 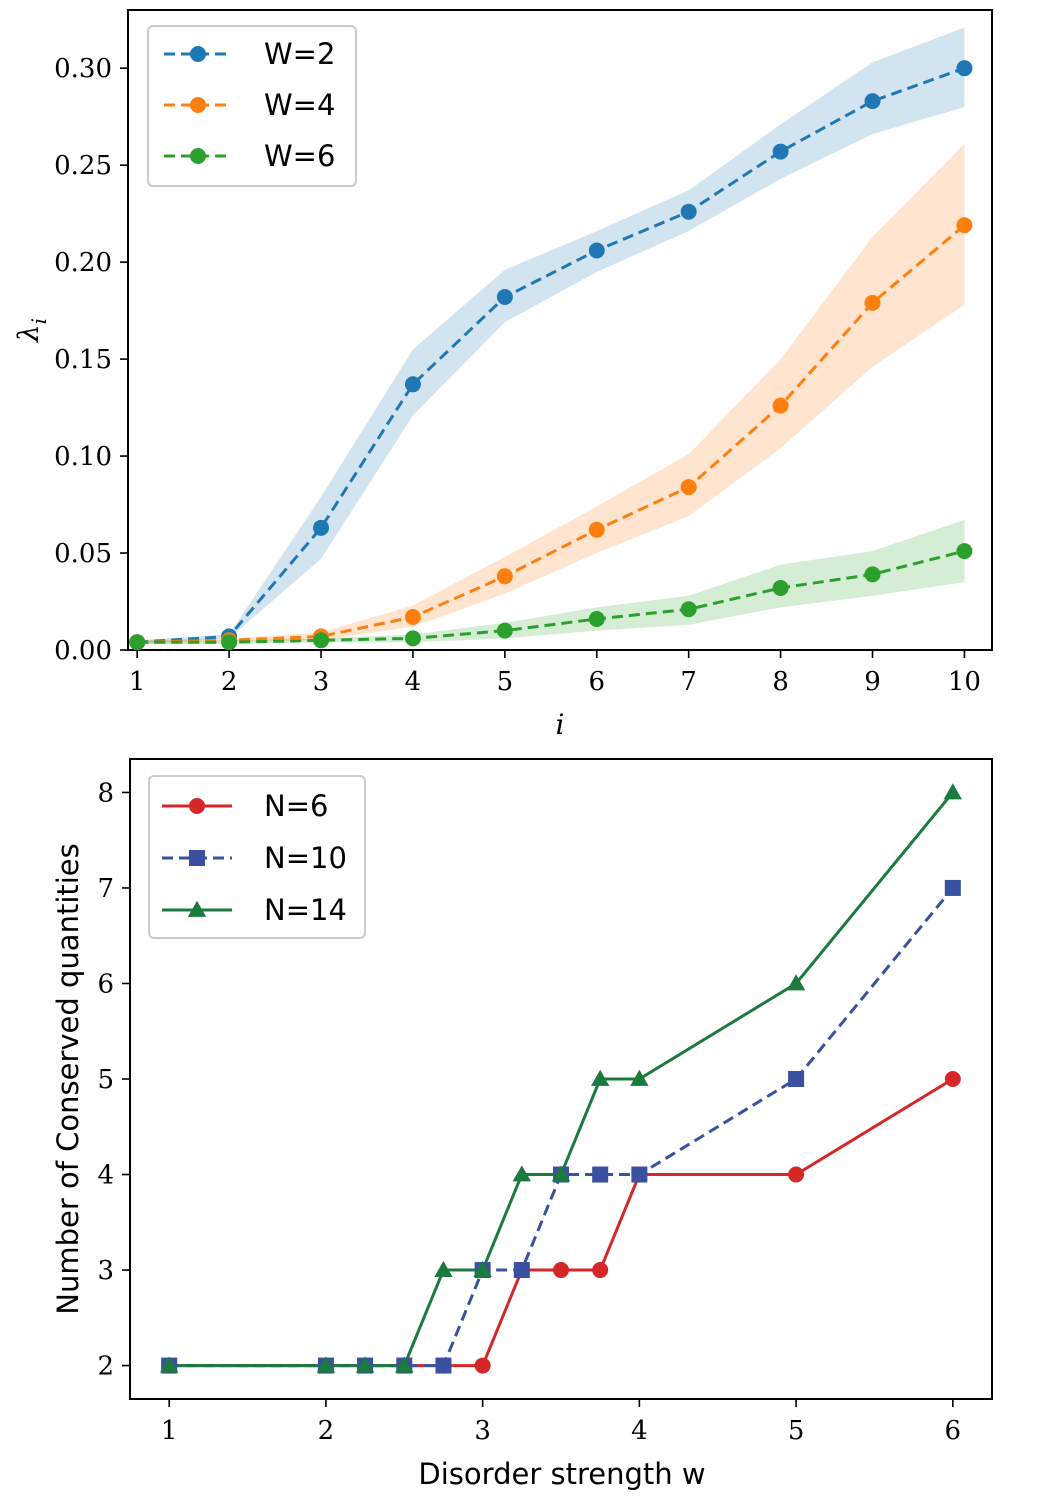 I want to click on top-chart-y-tick-label: 0.00, so click(x=83, y=651).